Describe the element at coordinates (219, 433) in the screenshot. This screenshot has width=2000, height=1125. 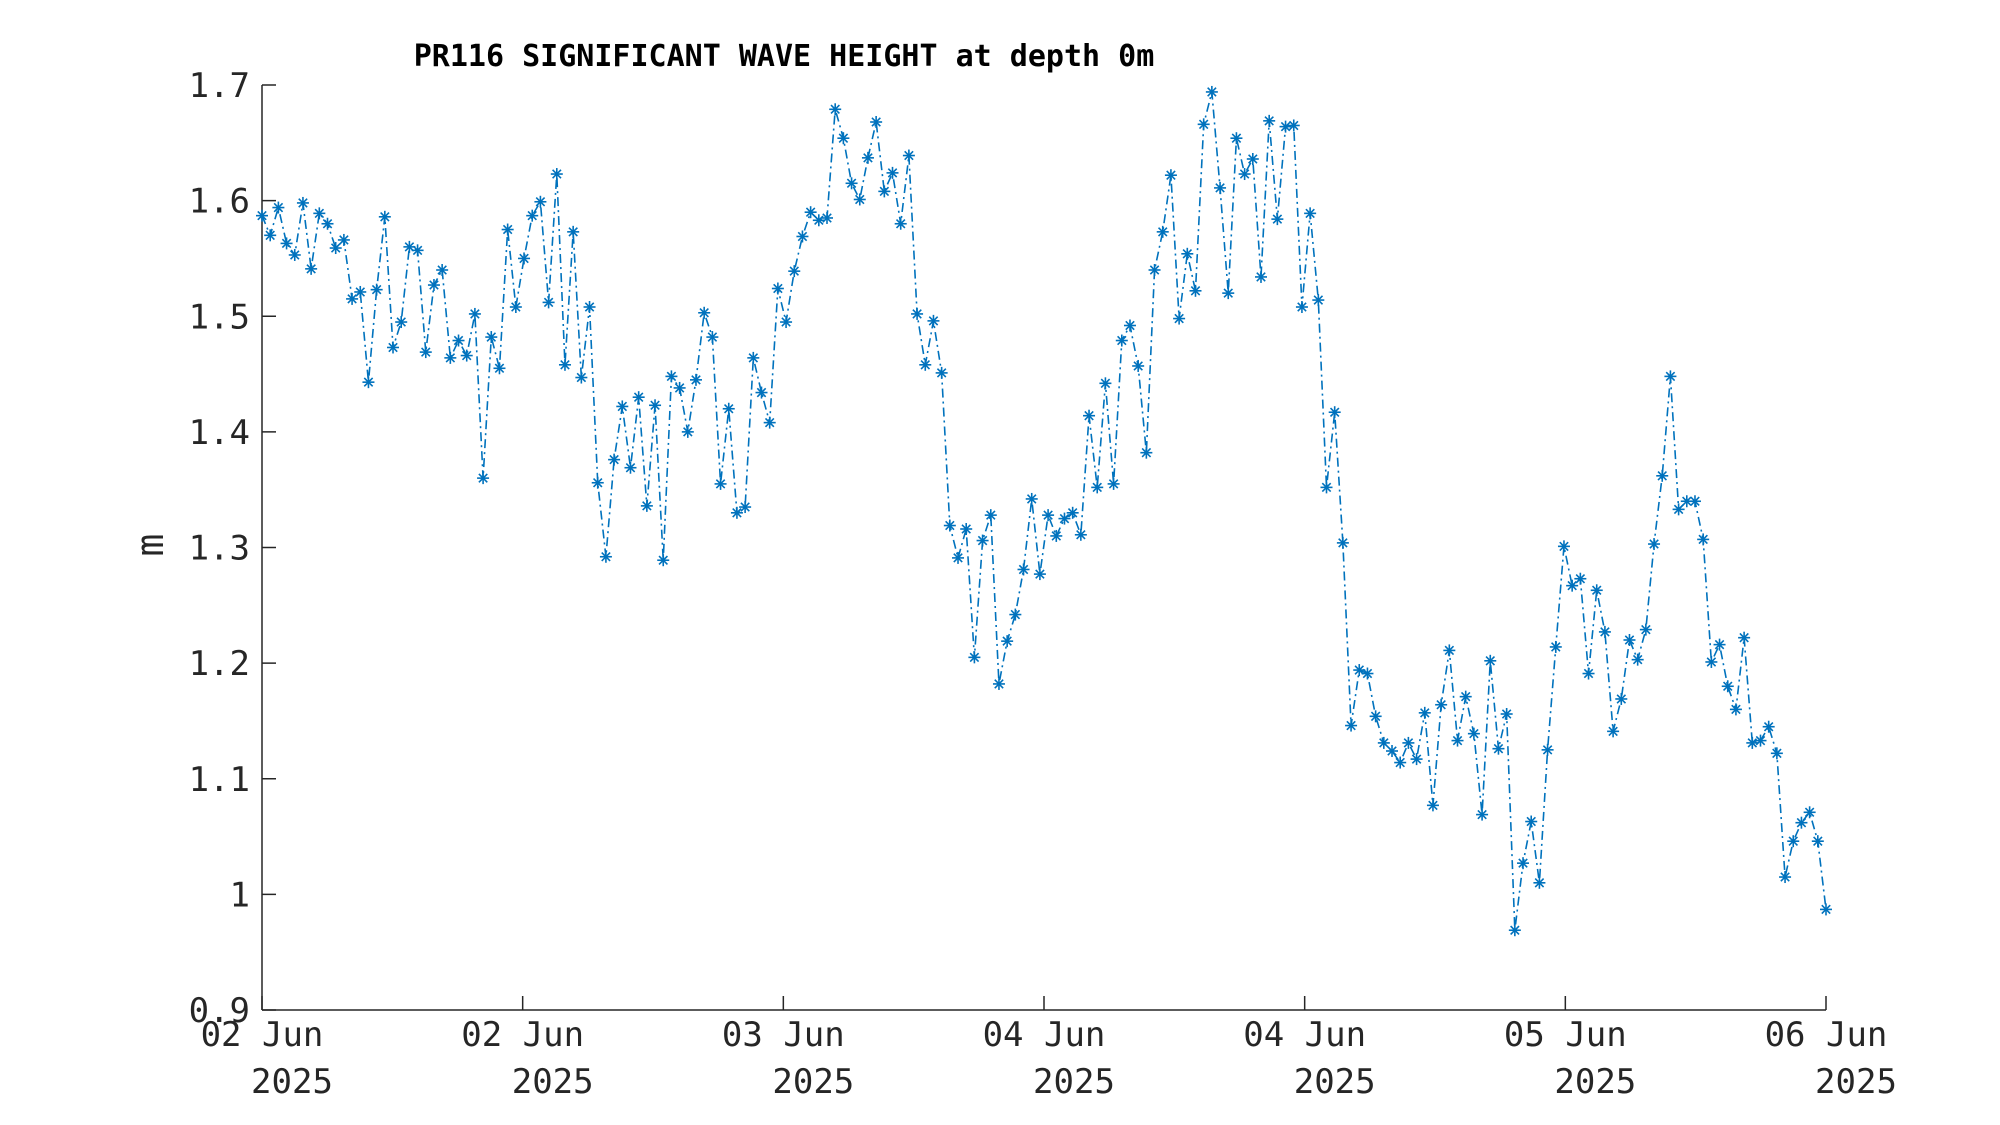
I see `y-tick-label: 1.4` at that location.